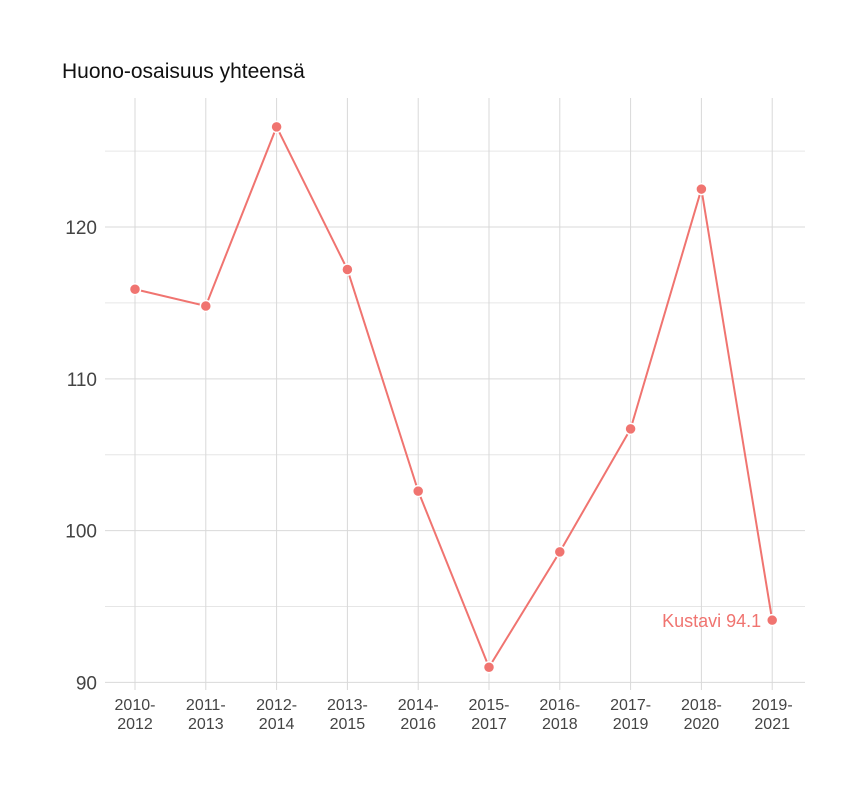  Describe the element at coordinates (183, 71) in the screenshot. I see `chart-title: Huono-osaisuus yhteensä` at that location.